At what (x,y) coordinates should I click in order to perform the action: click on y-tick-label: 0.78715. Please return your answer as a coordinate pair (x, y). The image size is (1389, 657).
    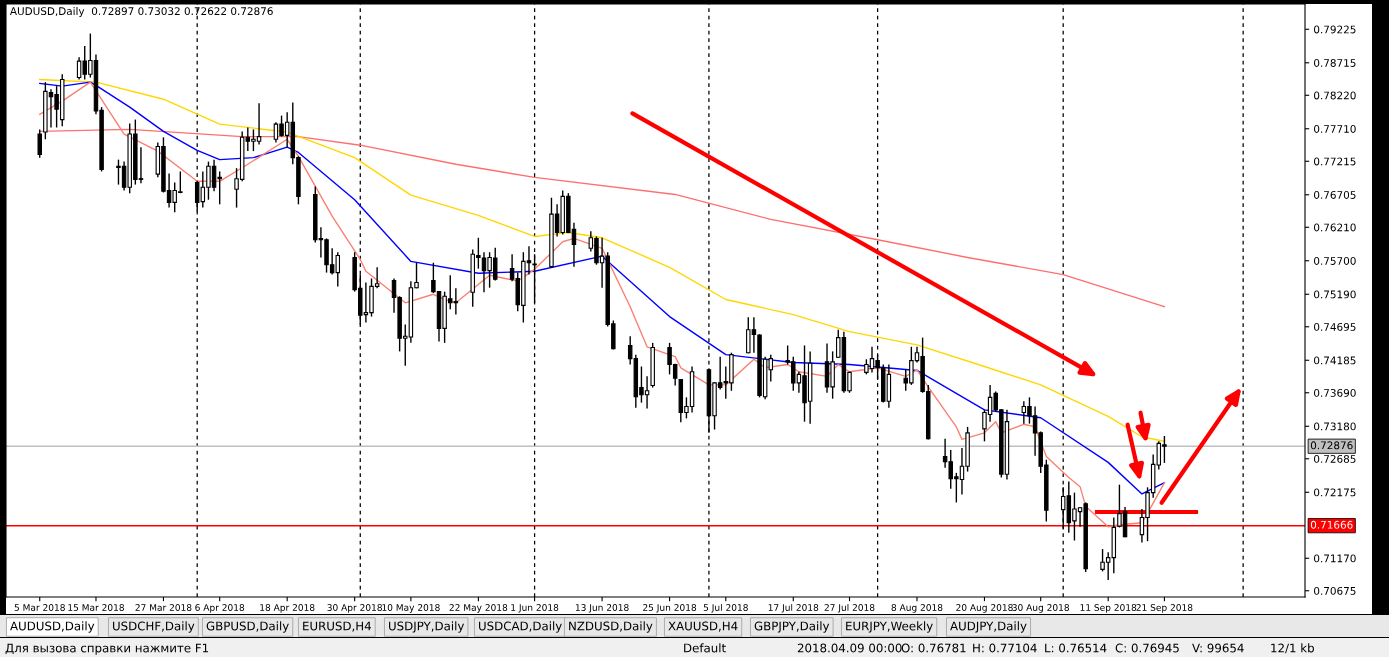
    Looking at the image, I should click on (1335, 63).